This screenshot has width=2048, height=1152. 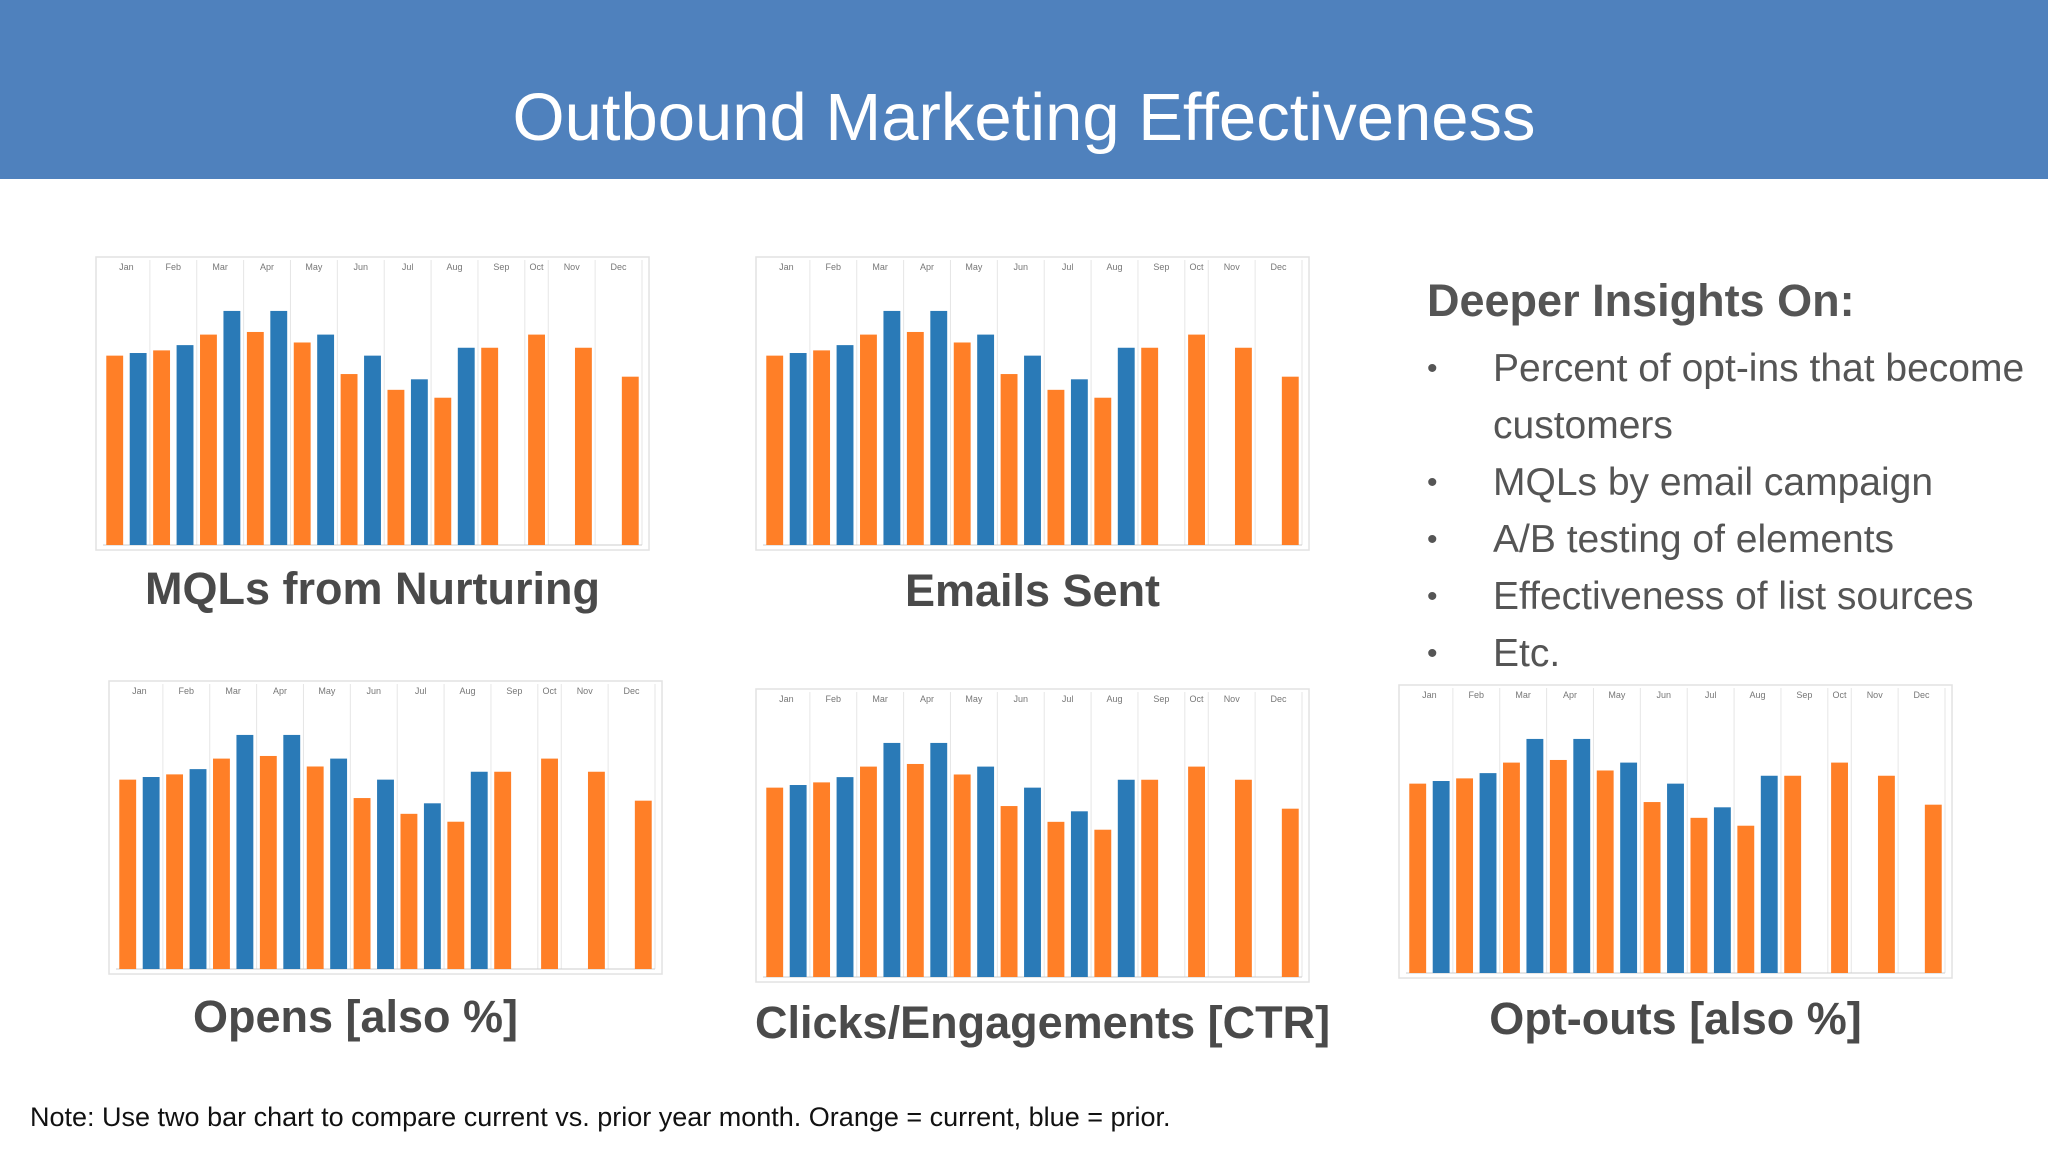 I want to click on insight-item: • MQLs by email campaign, so click(x=1727, y=482).